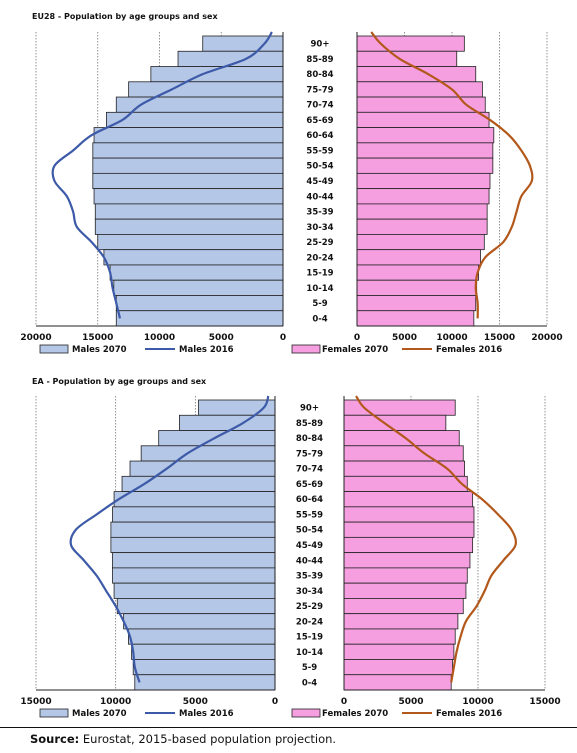 The height and width of the screenshot is (753, 577). What do you see at coordinates (319, 75) in the screenshot?
I see `eu28-age-label: 80-84` at bounding box center [319, 75].